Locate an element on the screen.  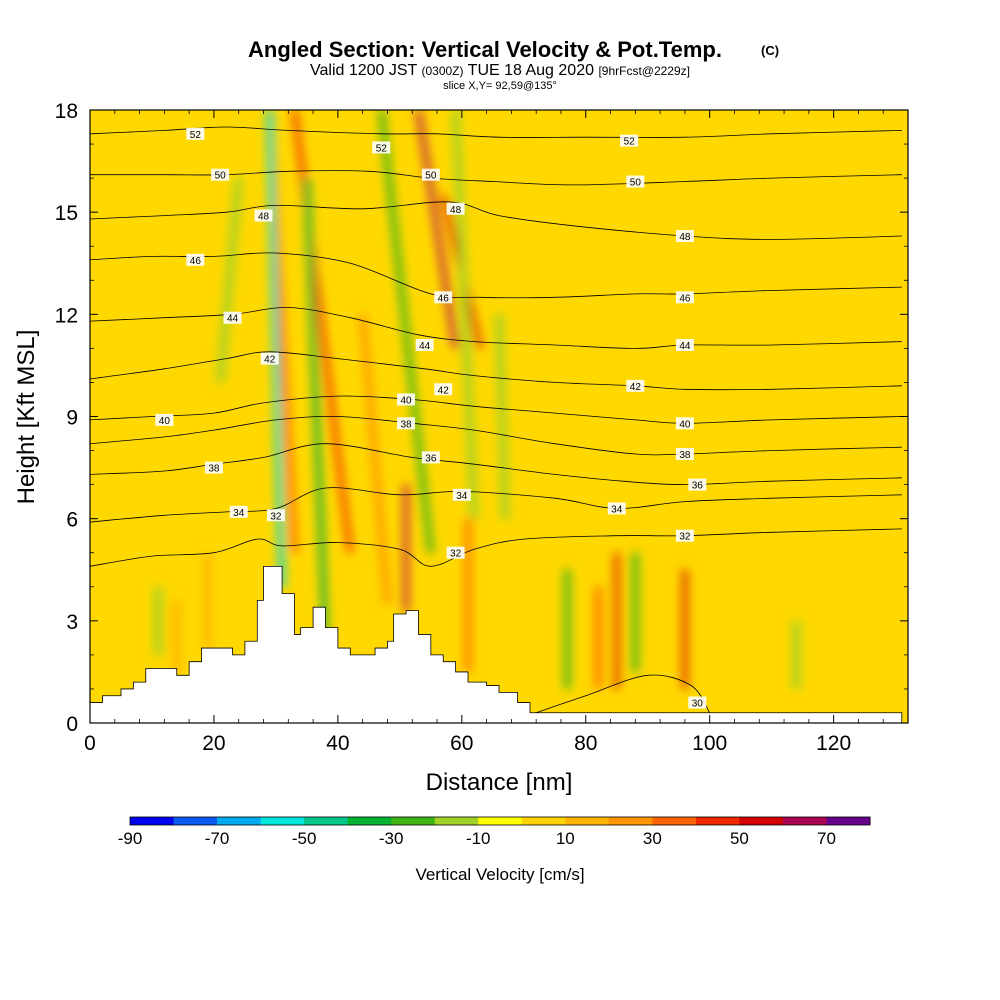
contour-label: 36 is located at coordinates (430, 457).